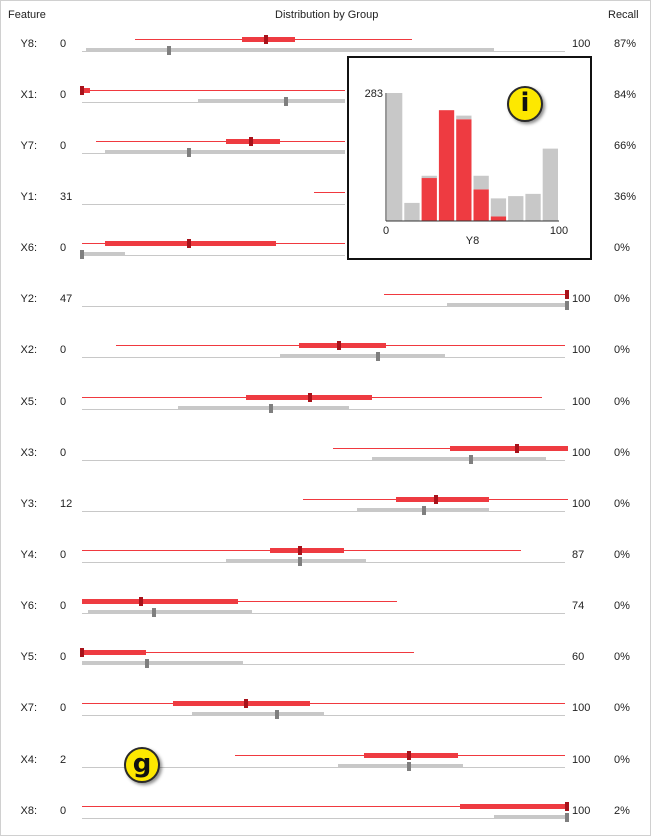 Image resolution: width=651 pixels, height=836 pixels. Describe the element at coordinates (325, 511) in the screenshot. I see `feature-row: Y3: 12 100 0%` at that location.